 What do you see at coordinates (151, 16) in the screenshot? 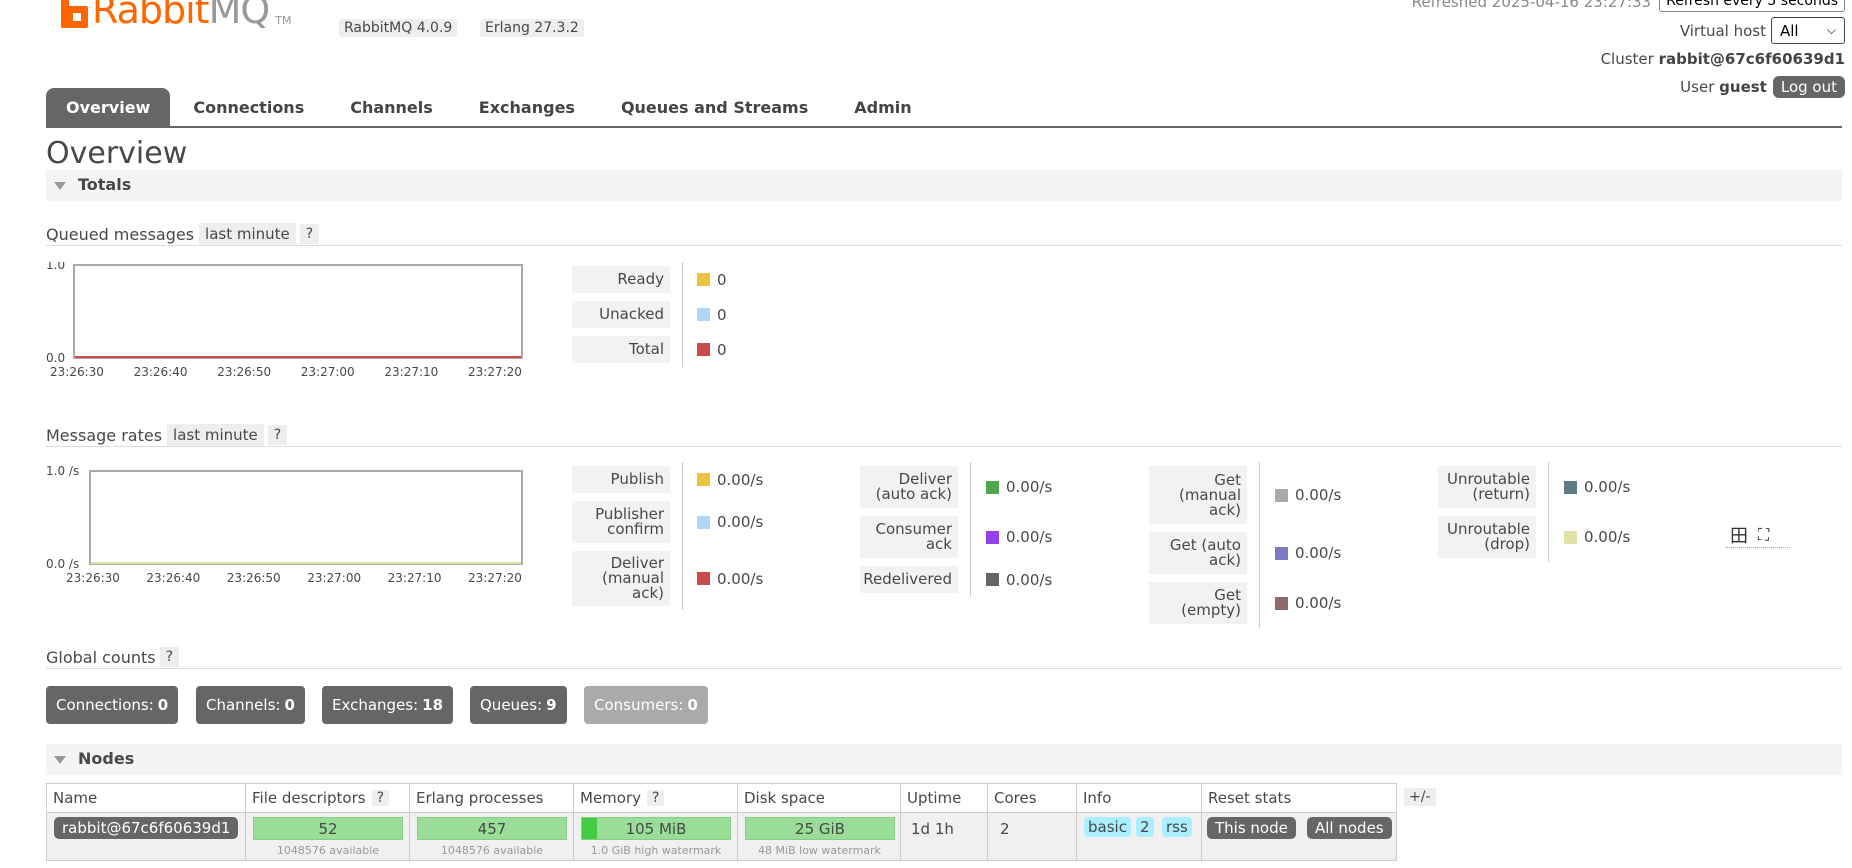
I see `logo-rabbit-text: Rabbit` at bounding box center [151, 16].